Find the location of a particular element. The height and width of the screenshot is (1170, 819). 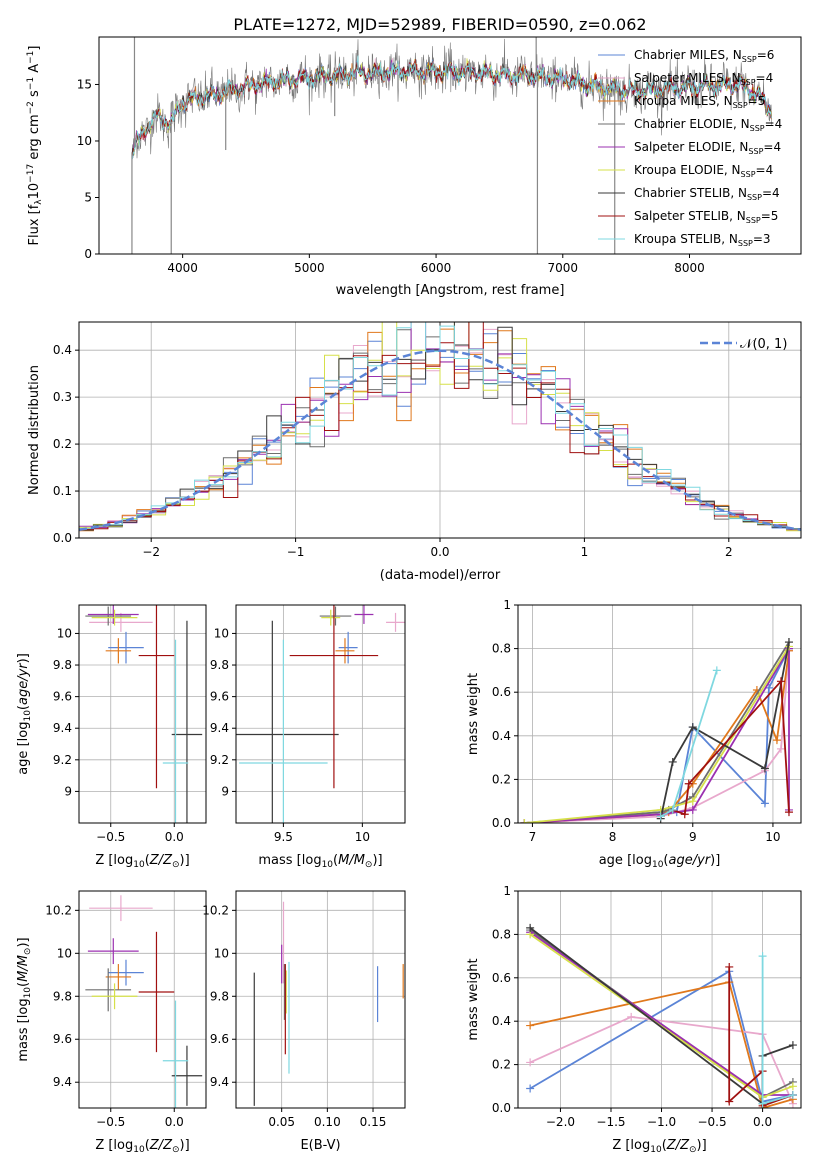

y-tick-label: 9.2 is located at coordinates (62, 760).